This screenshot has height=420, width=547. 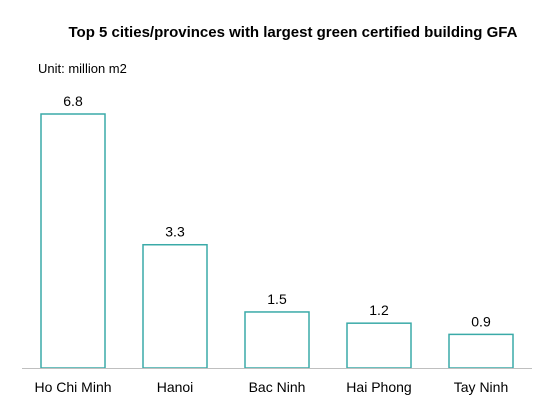 What do you see at coordinates (82, 68) in the screenshot?
I see `unit-label: Unit: million m2` at bounding box center [82, 68].